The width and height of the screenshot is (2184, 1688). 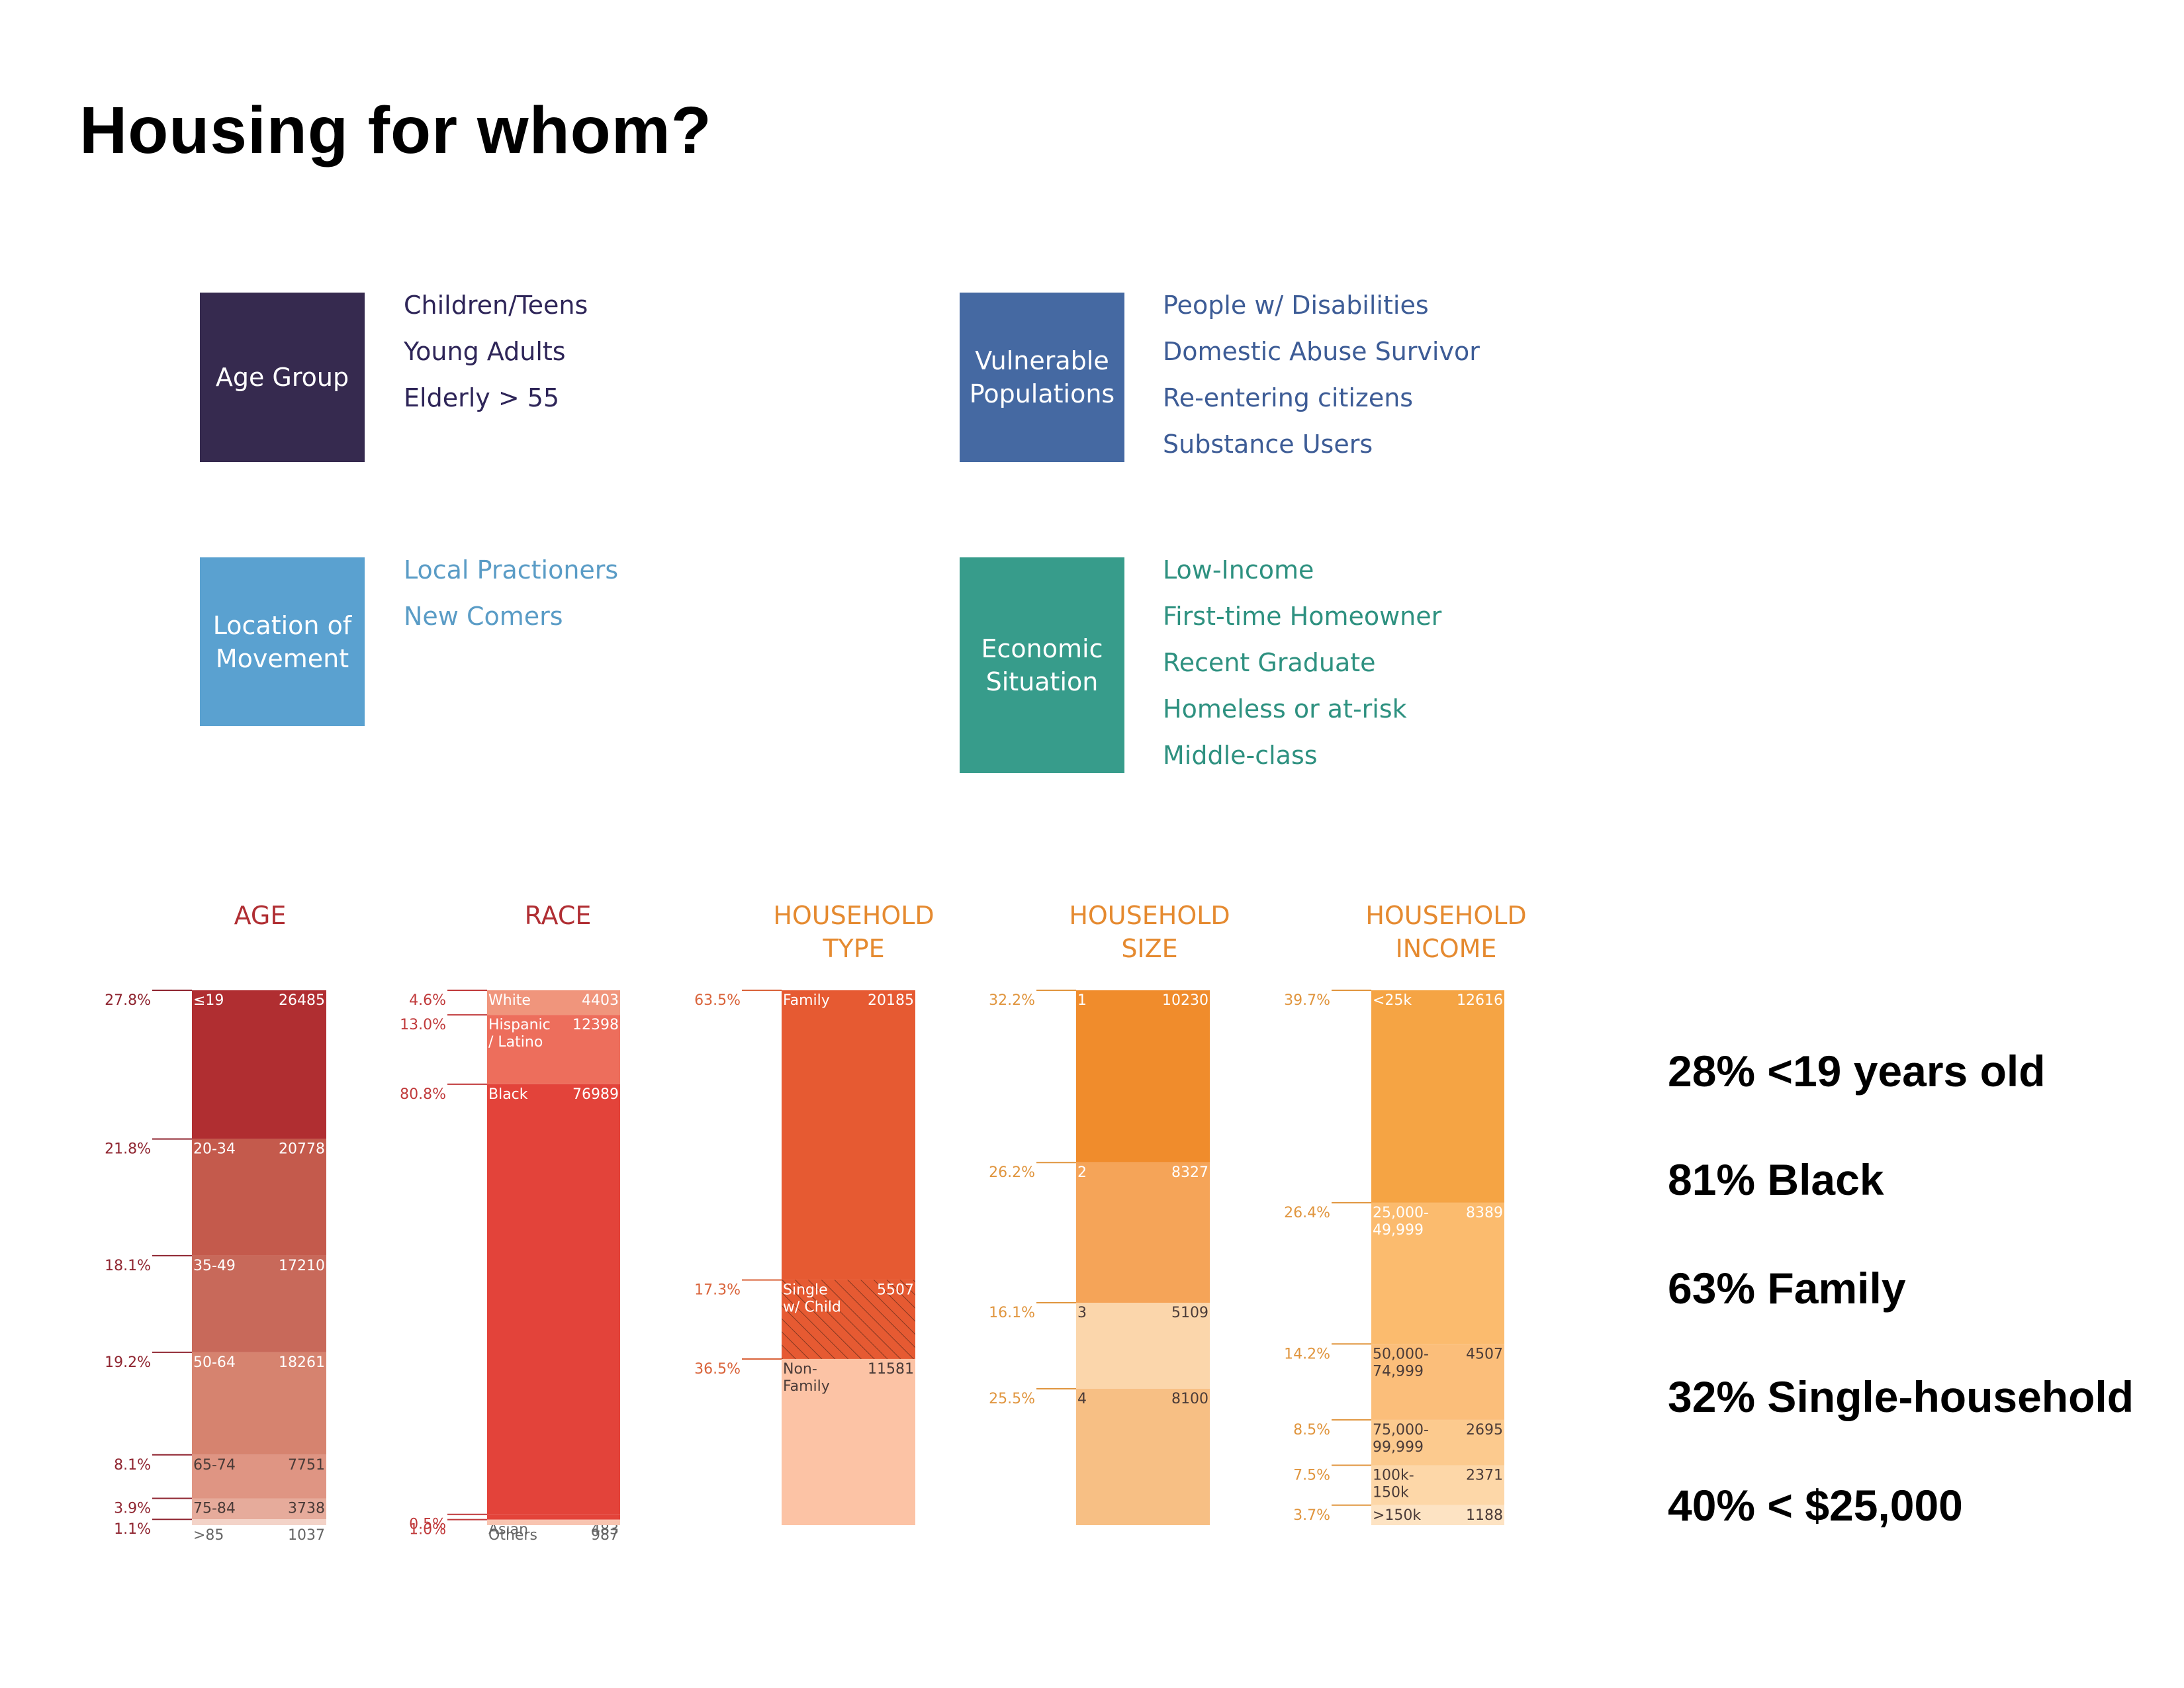 I want to click on percent-label: 1.1%, so click(x=132, y=1529).